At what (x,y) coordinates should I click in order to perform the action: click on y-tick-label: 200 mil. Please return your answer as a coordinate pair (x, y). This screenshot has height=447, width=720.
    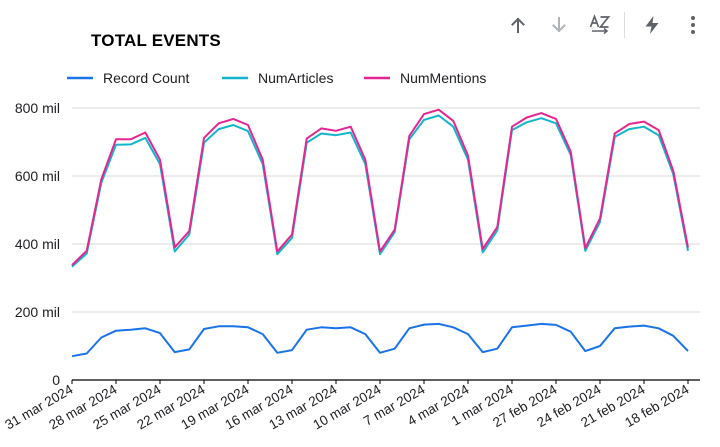
    Looking at the image, I should click on (37, 312).